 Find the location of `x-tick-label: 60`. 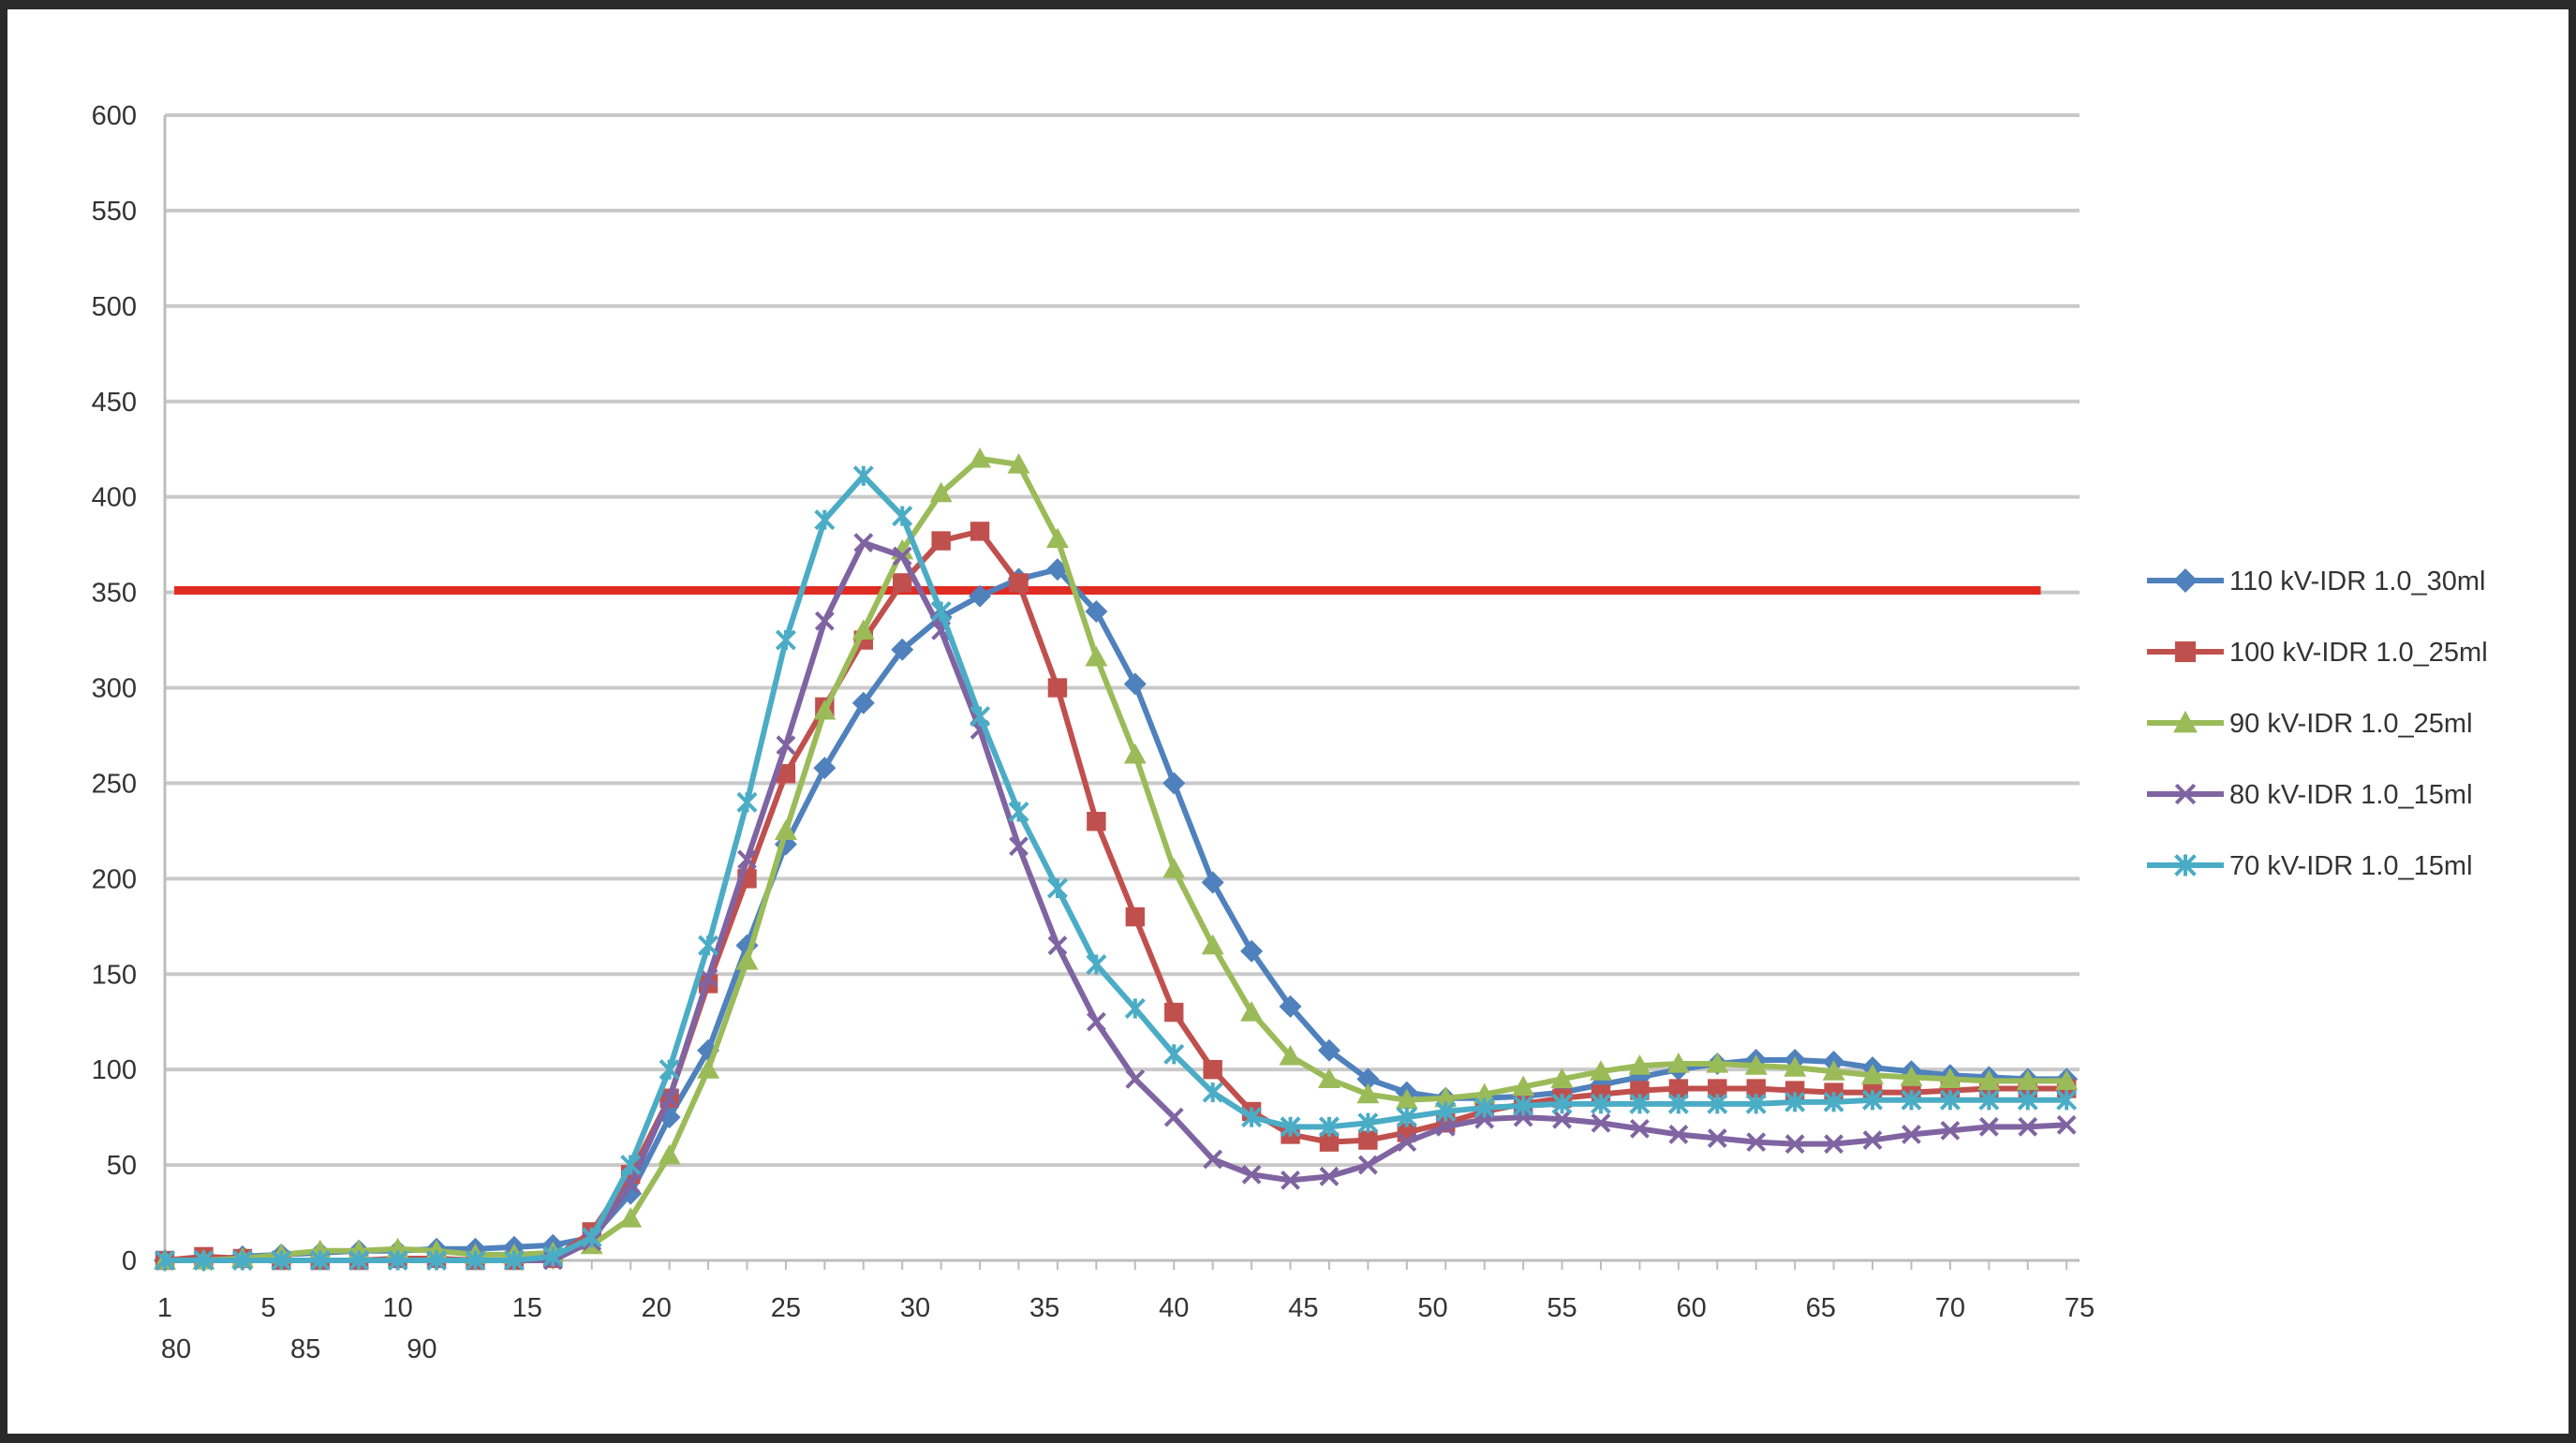

x-tick-label: 60 is located at coordinates (1692, 1308).